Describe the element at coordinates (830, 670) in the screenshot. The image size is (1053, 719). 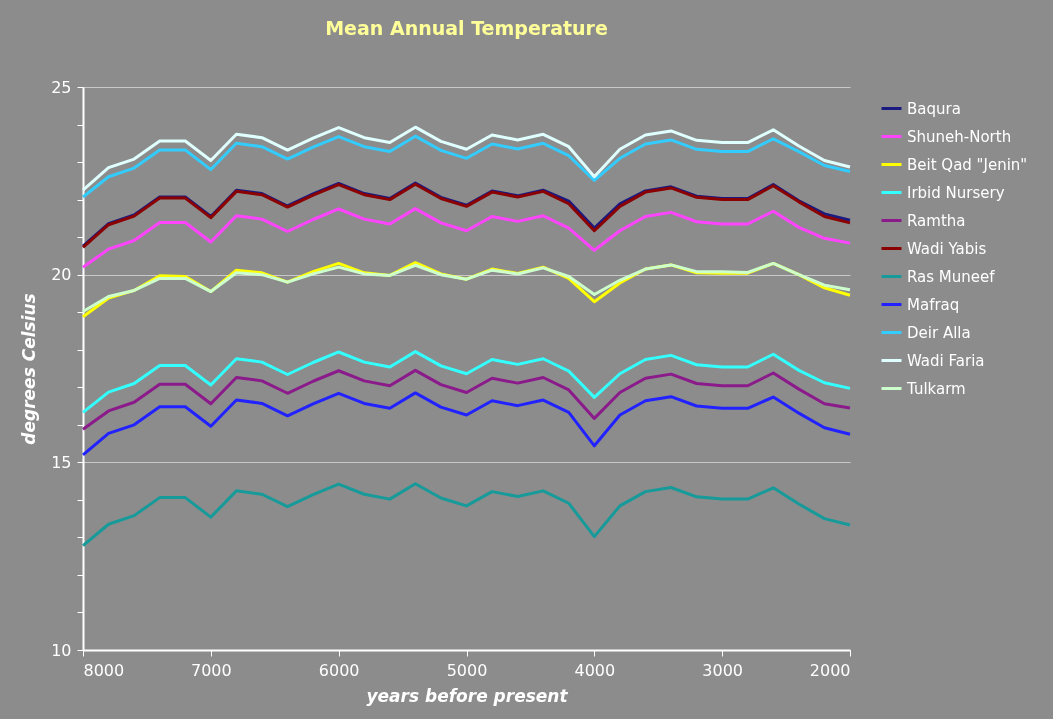
I see `x-tick-label: 2000` at that location.